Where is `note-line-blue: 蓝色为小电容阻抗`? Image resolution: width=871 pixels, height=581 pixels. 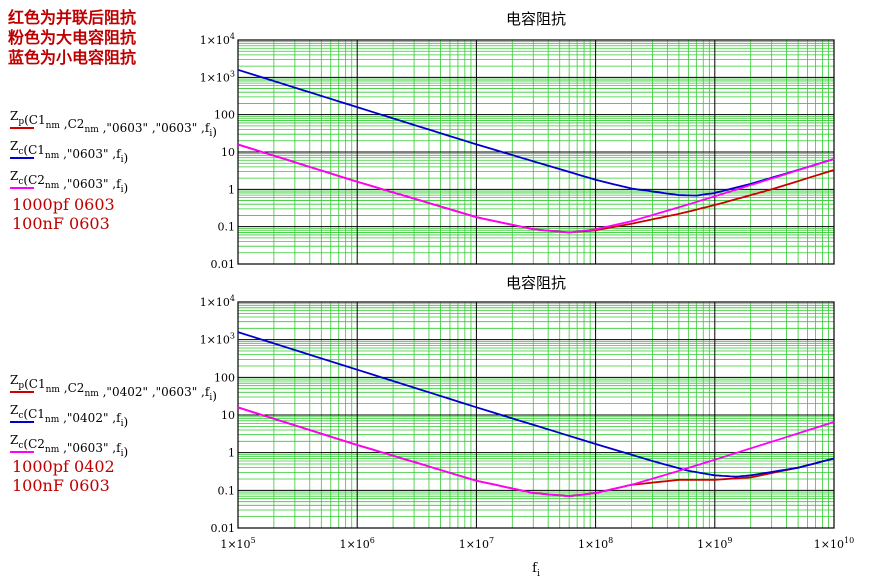
note-line-blue: 蓝色为小电容阻抗 is located at coordinates (72, 57).